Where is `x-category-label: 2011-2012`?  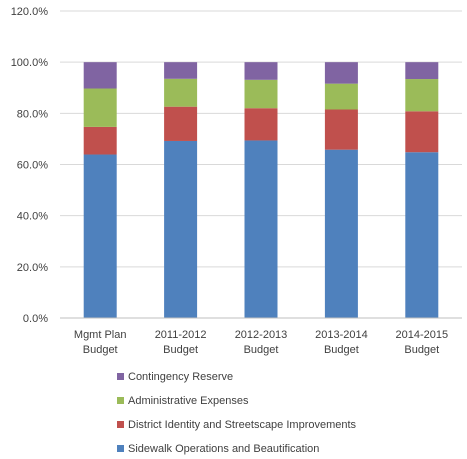
x-category-label: 2011-2012 is located at coordinates (181, 335).